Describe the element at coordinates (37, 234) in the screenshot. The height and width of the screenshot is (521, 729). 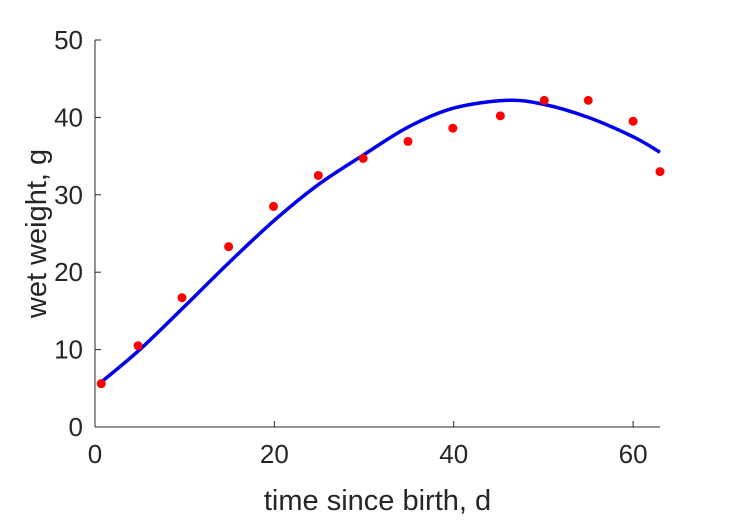
I see `y-axis-label: wet weight, g` at that location.